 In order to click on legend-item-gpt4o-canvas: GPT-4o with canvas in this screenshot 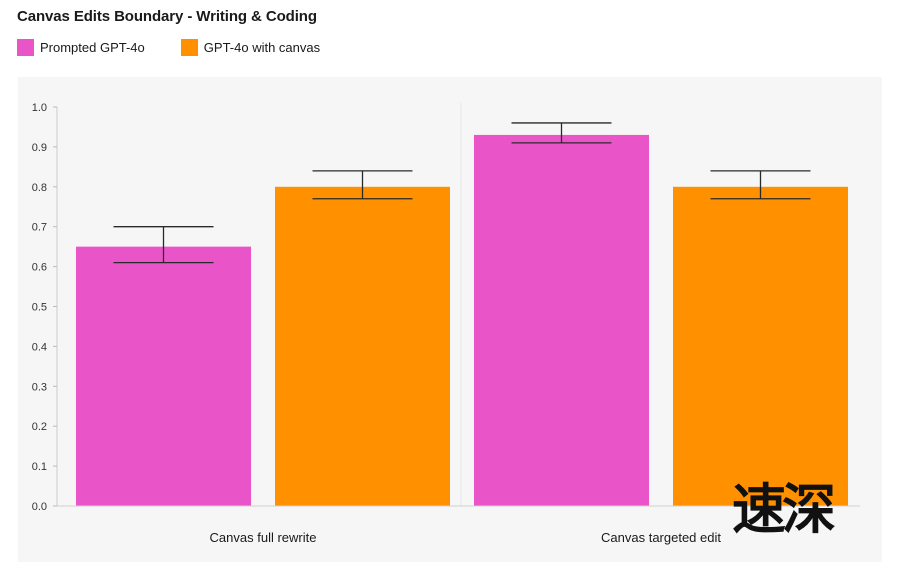, I will do `click(250, 47)`.